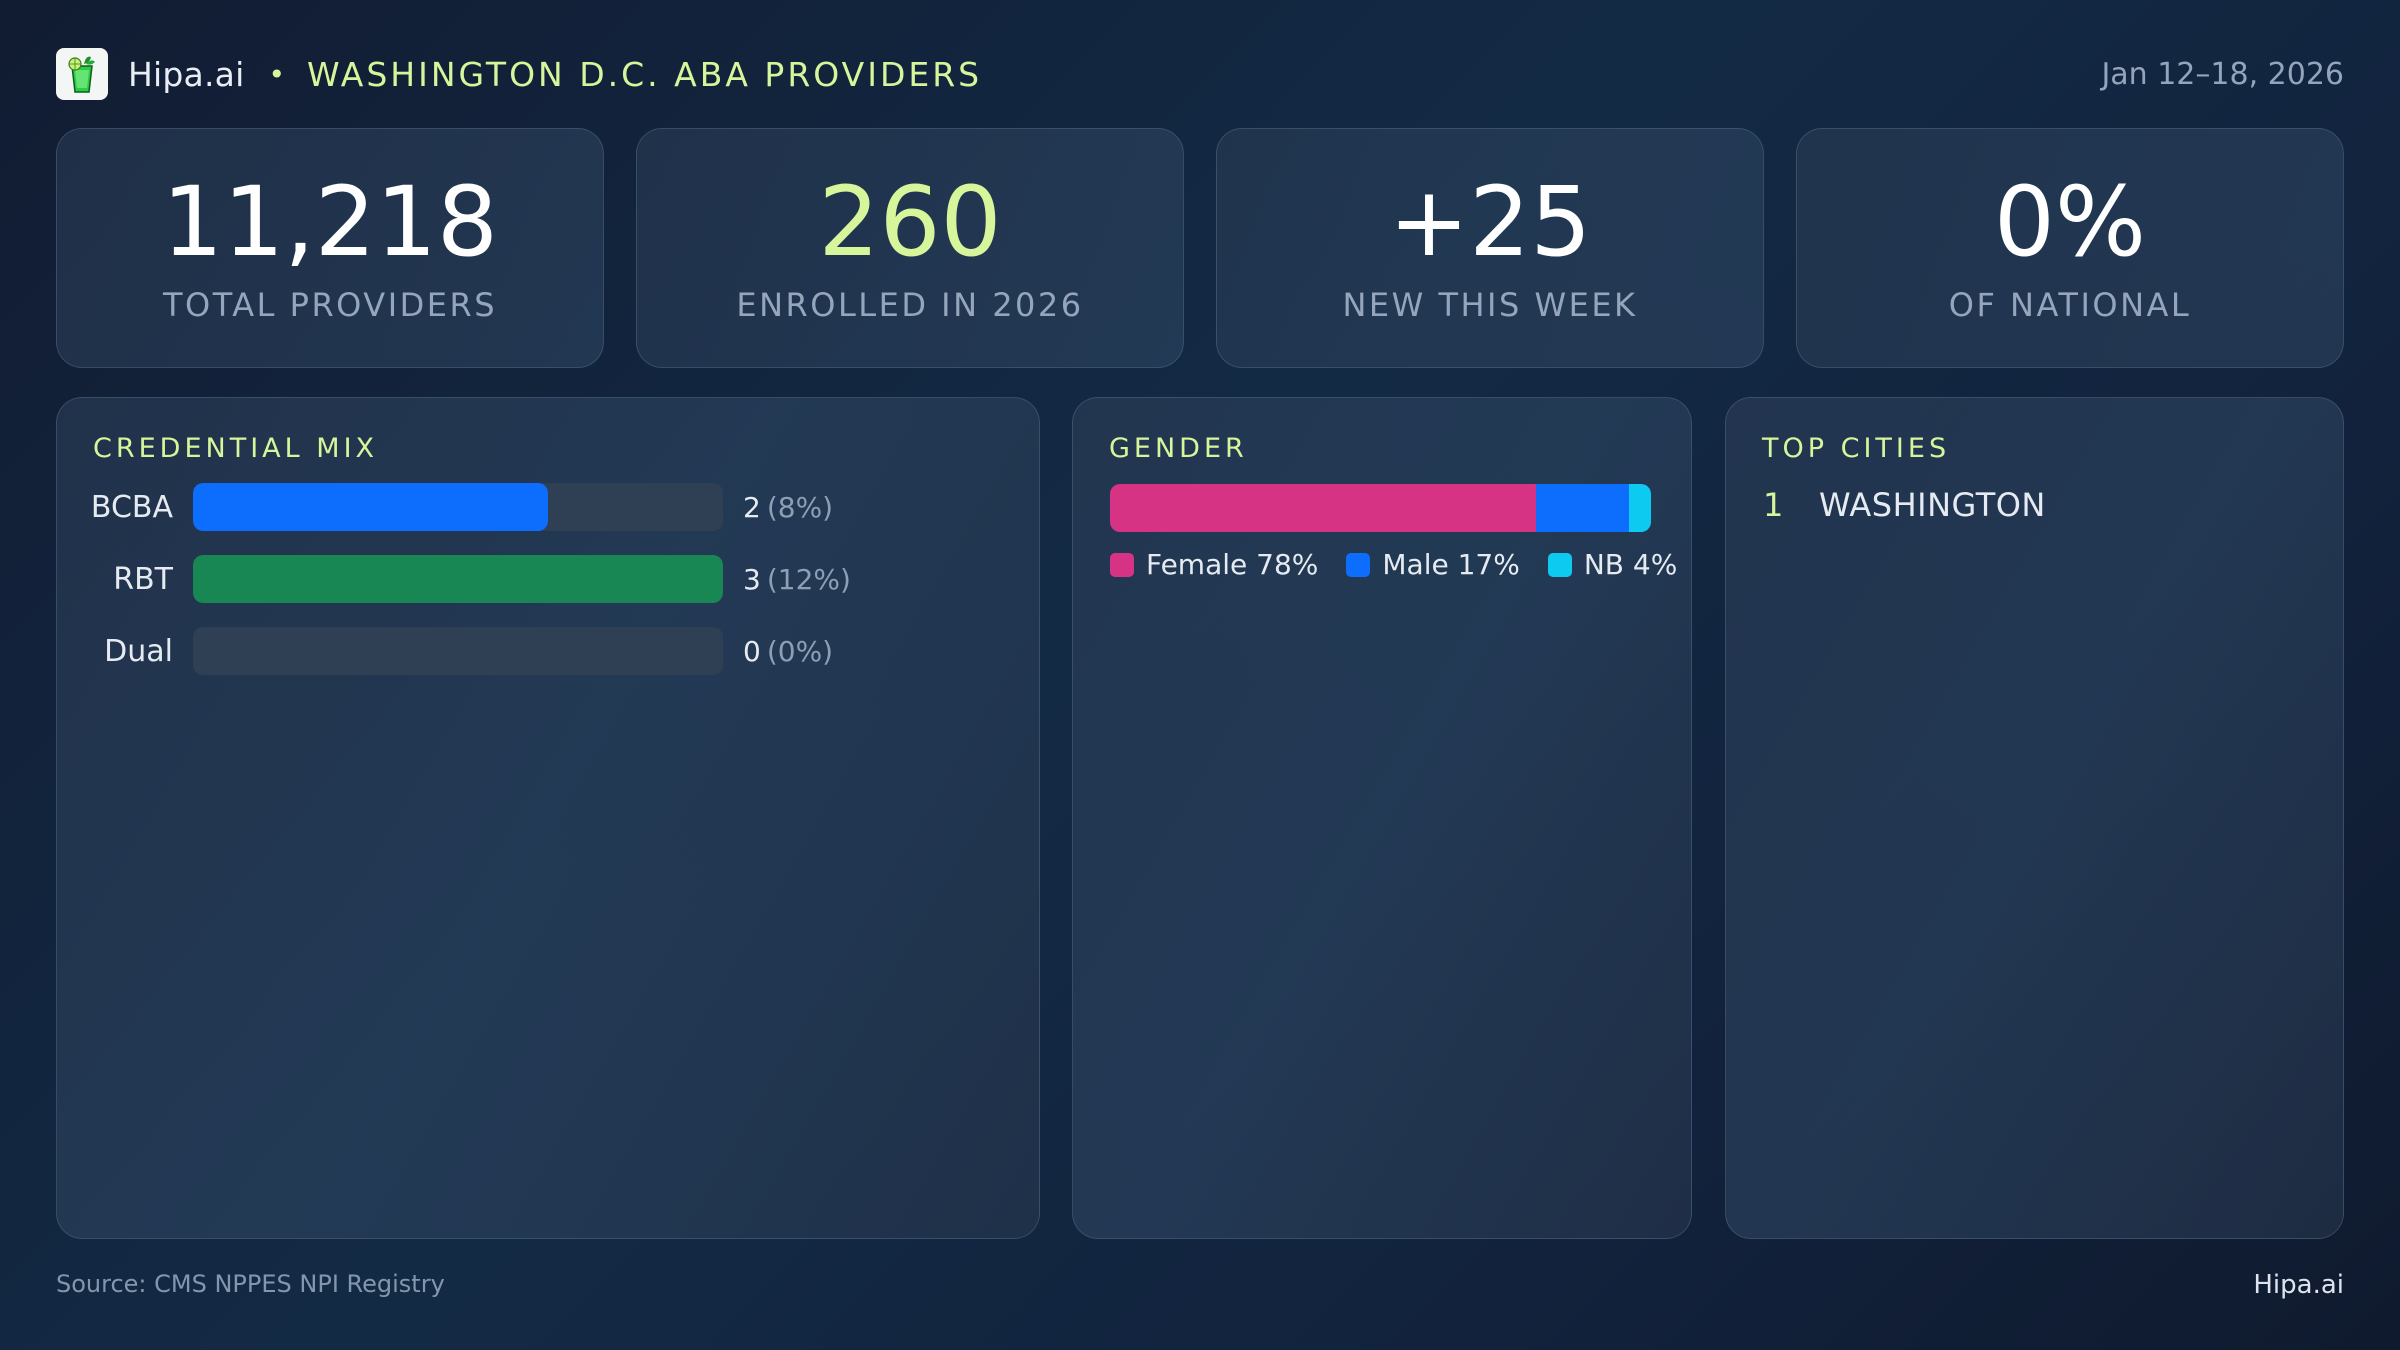 Image resolution: width=2400 pixels, height=1350 pixels. I want to click on kpi-label: TOTAL PROVIDERS, so click(330, 305).